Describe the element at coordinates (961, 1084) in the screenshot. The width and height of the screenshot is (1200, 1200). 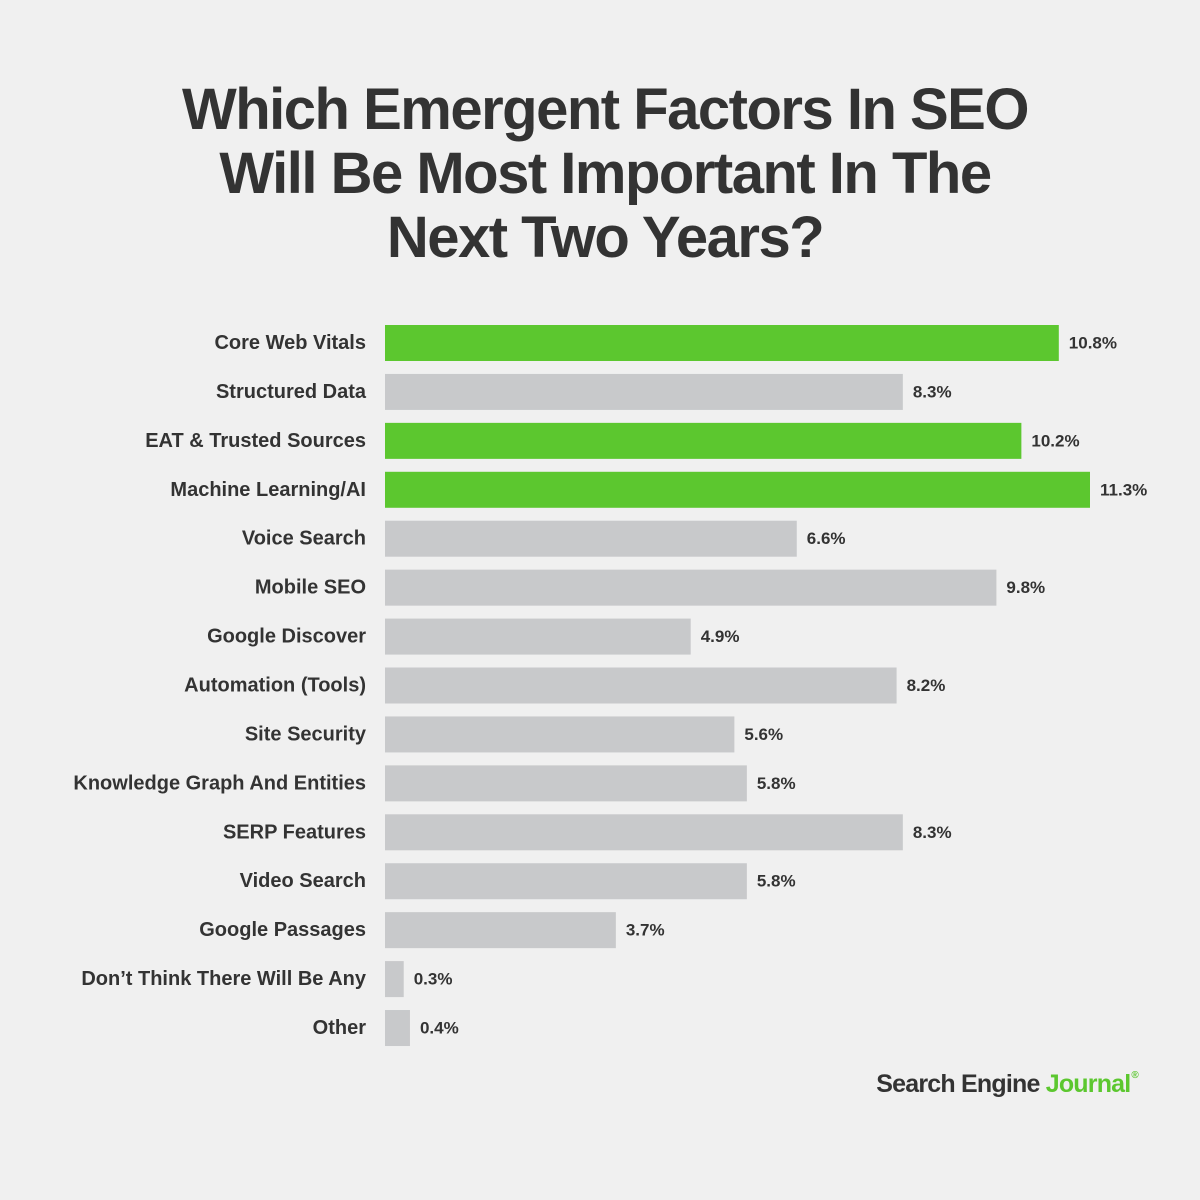
I see `brand-logo-search-engine: Search Engine` at that location.